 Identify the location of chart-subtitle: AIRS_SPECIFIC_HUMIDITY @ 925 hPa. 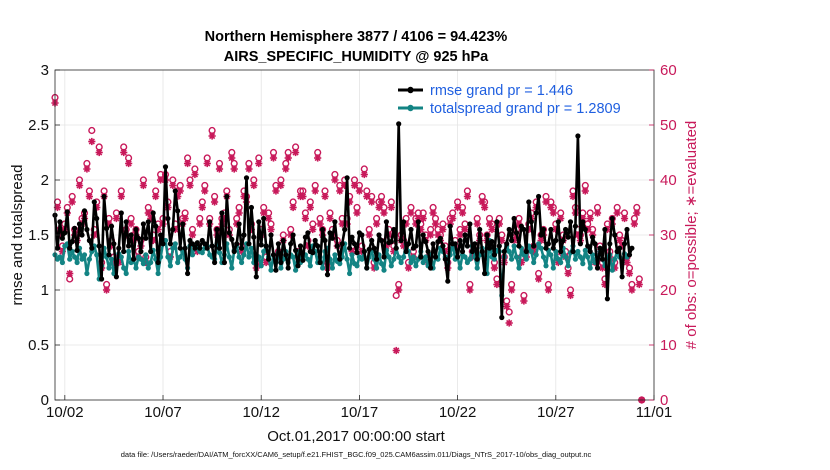
(356, 57).